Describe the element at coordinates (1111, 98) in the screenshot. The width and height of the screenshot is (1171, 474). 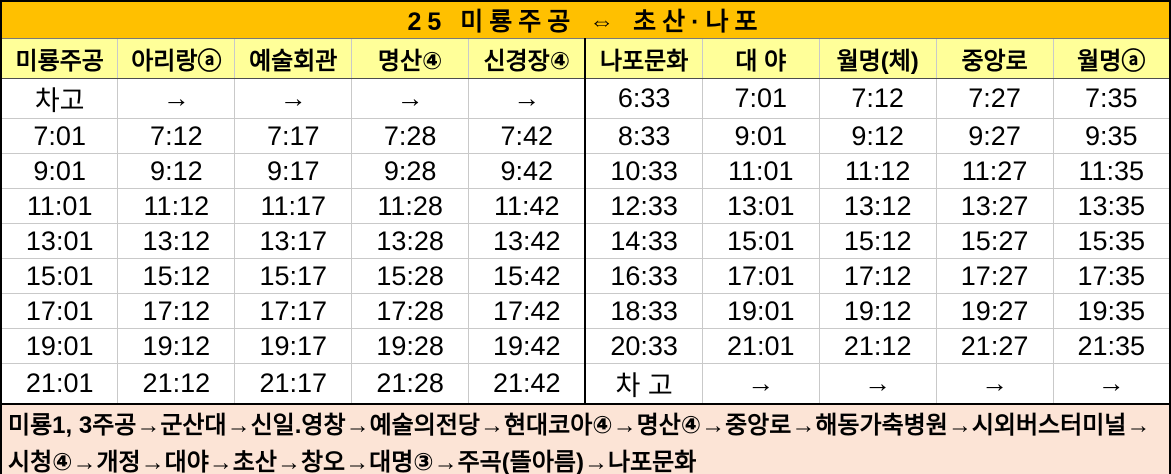
I see `time-cell: 7:35` at that location.